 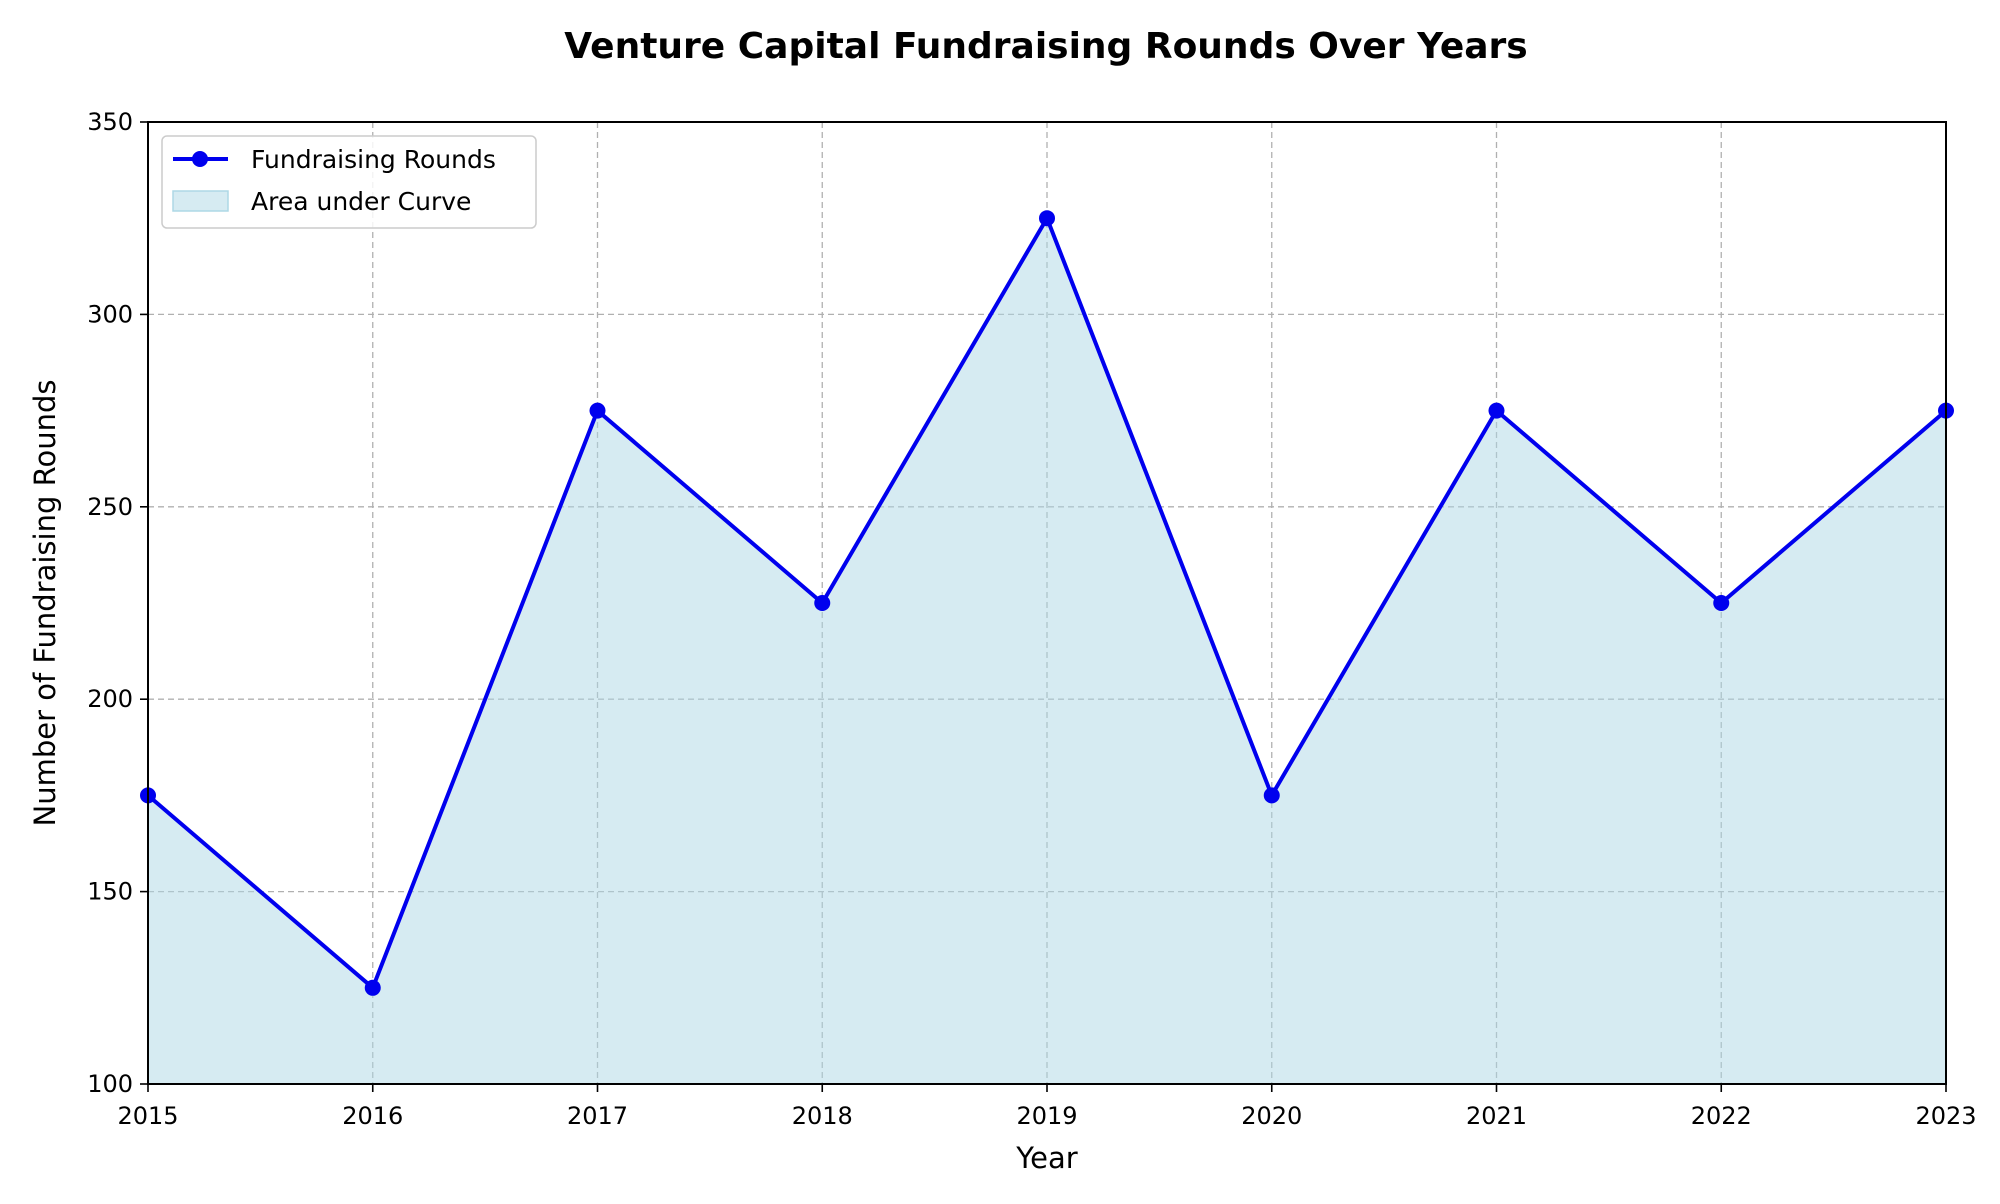 What do you see at coordinates (200, 159) in the screenshot?
I see `legend-marker-swatch` at bounding box center [200, 159].